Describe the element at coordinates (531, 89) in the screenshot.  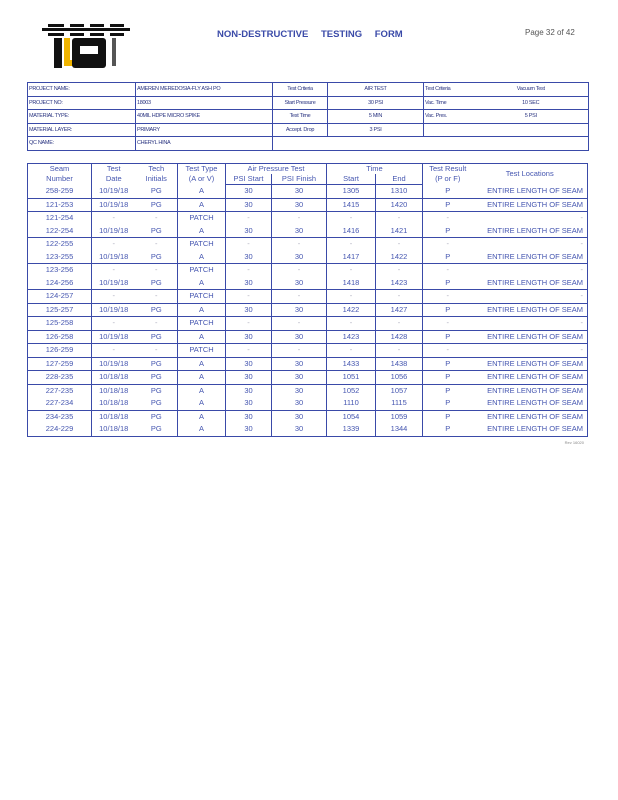
I see `test-criteria-2: Vacuum Test` at that location.